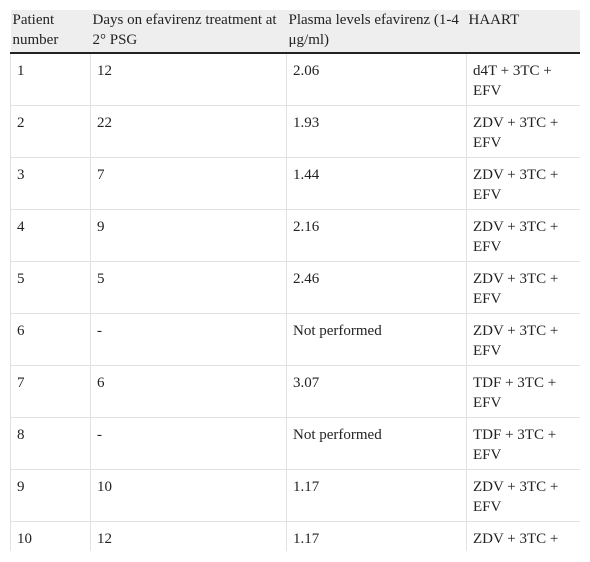 This screenshot has width=590, height=562. Describe the element at coordinates (188, 131) in the screenshot. I see `table-cell: 22` at that location.